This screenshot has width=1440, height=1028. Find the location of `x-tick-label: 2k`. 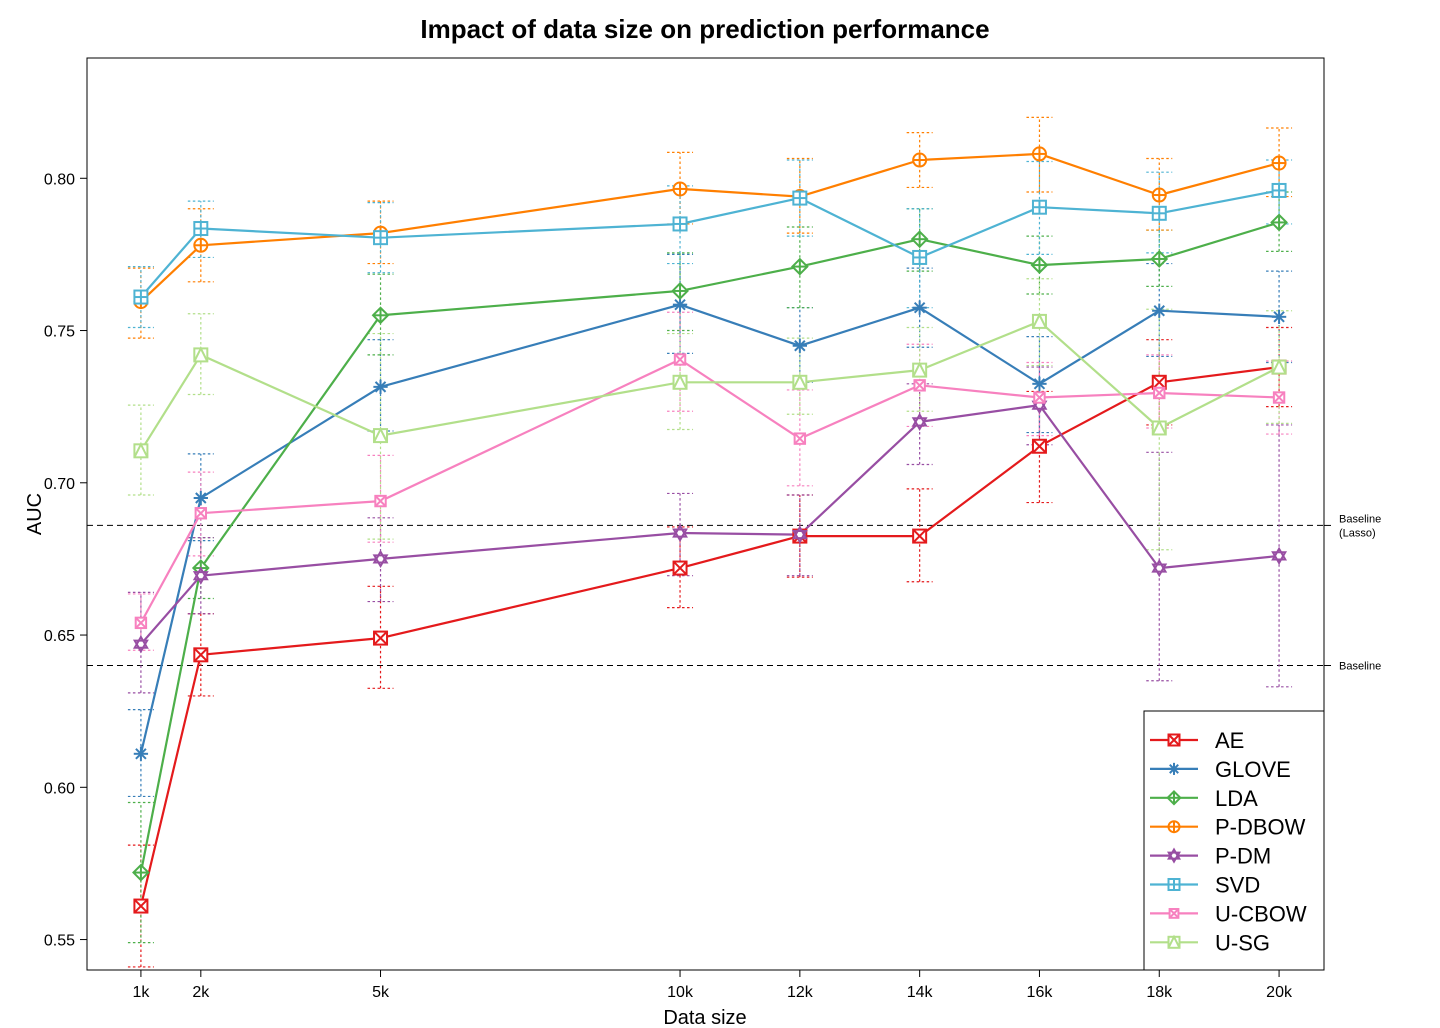

x-tick-label: 2k is located at coordinates (201, 992).